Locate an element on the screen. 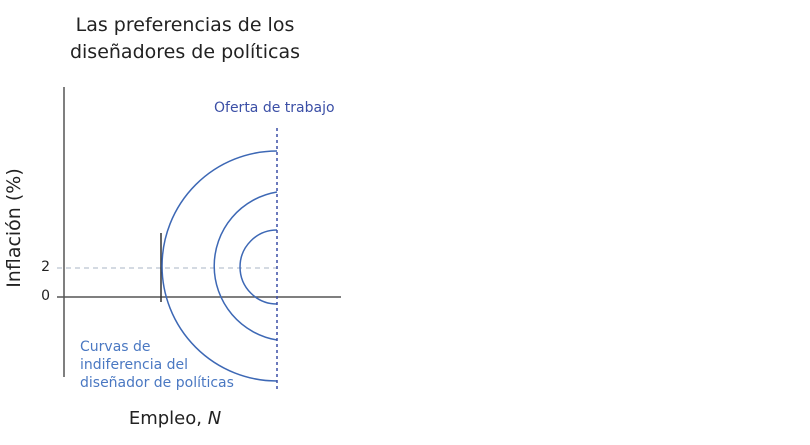  x-axis-label-text: Empleo, is located at coordinates (168, 418).